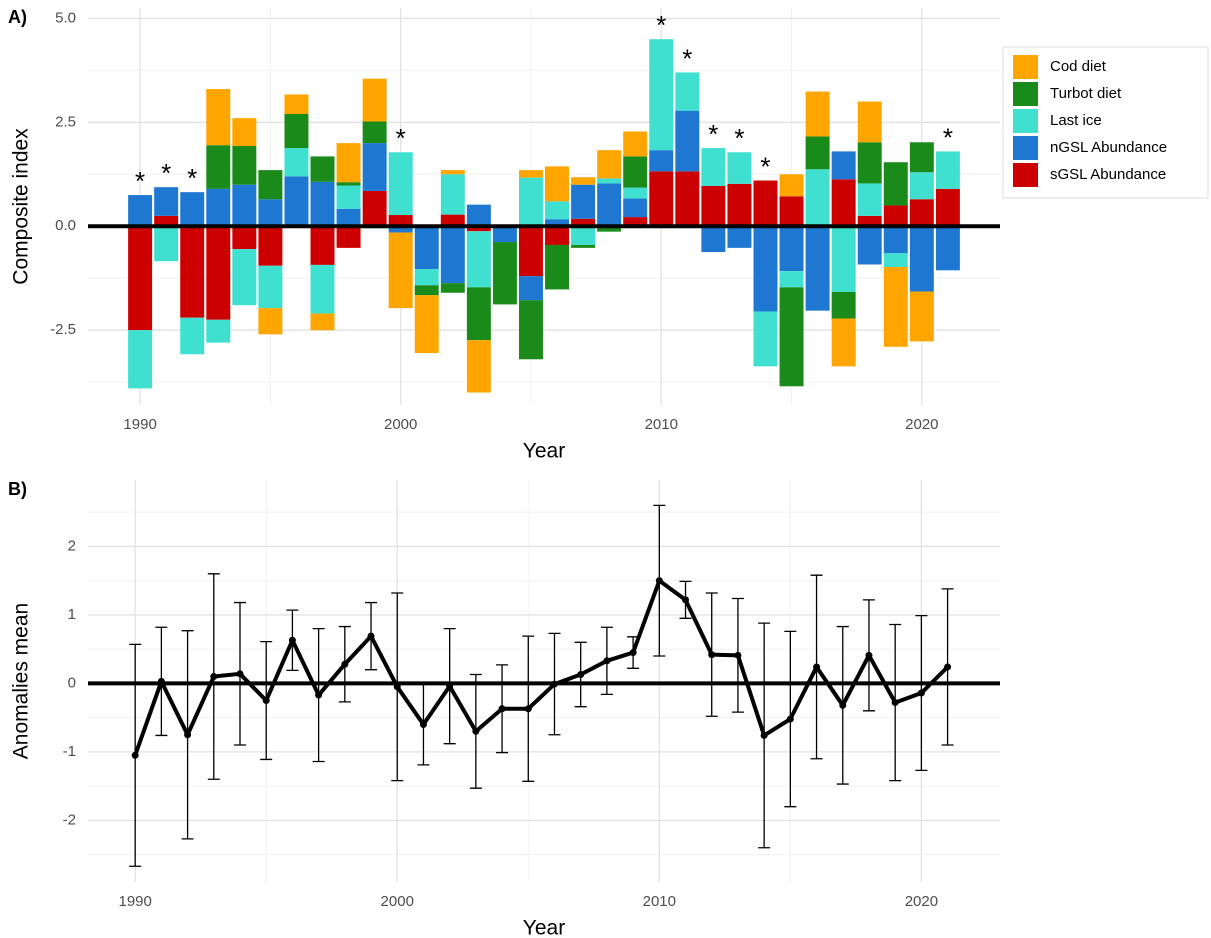  I want to click on x-tick-label: 1990, so click(139, 424).